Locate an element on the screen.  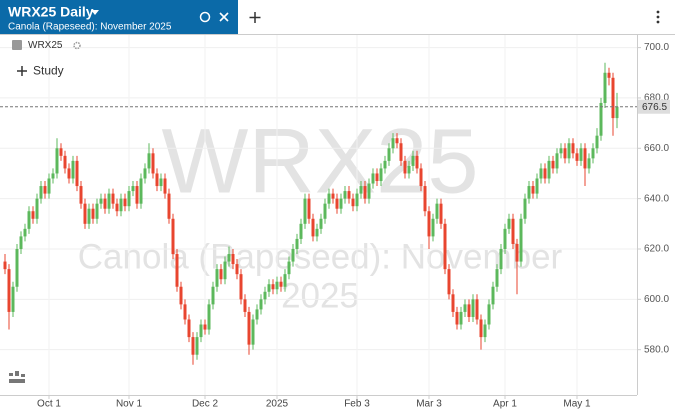
legend-settings is located at coordinates (77, 45).